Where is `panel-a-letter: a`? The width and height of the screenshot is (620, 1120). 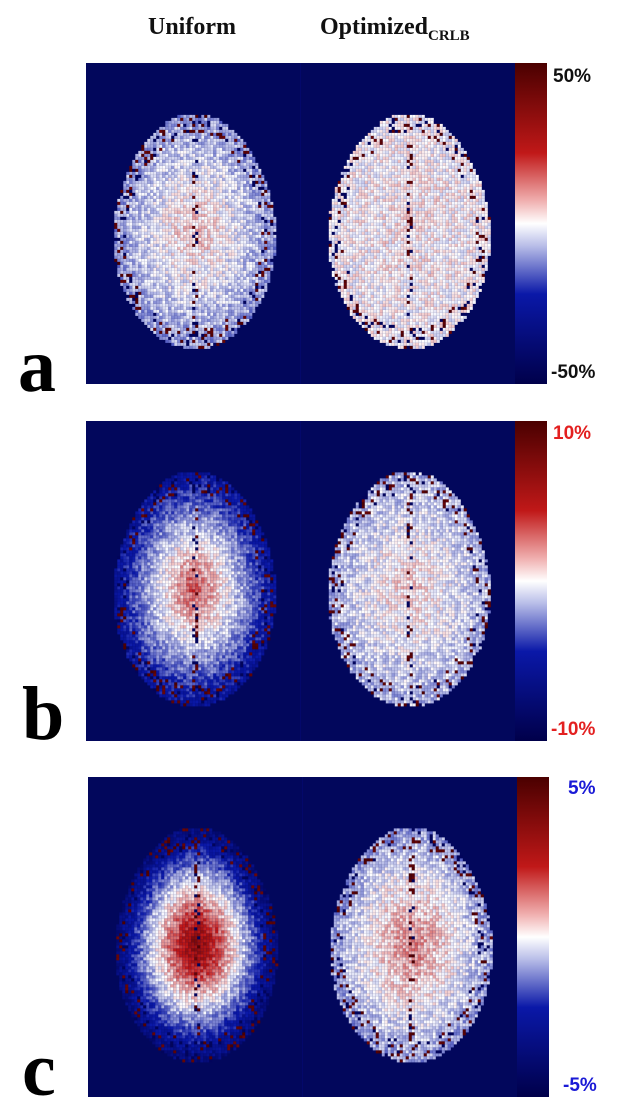
panel-a-letter: a is located at coordinates (37, 366).